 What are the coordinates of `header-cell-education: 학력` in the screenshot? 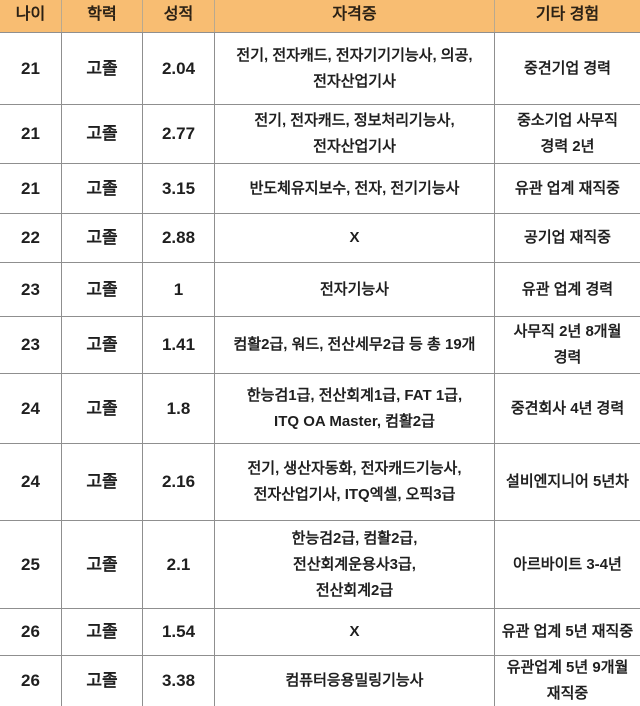 It's located at (102, 16).